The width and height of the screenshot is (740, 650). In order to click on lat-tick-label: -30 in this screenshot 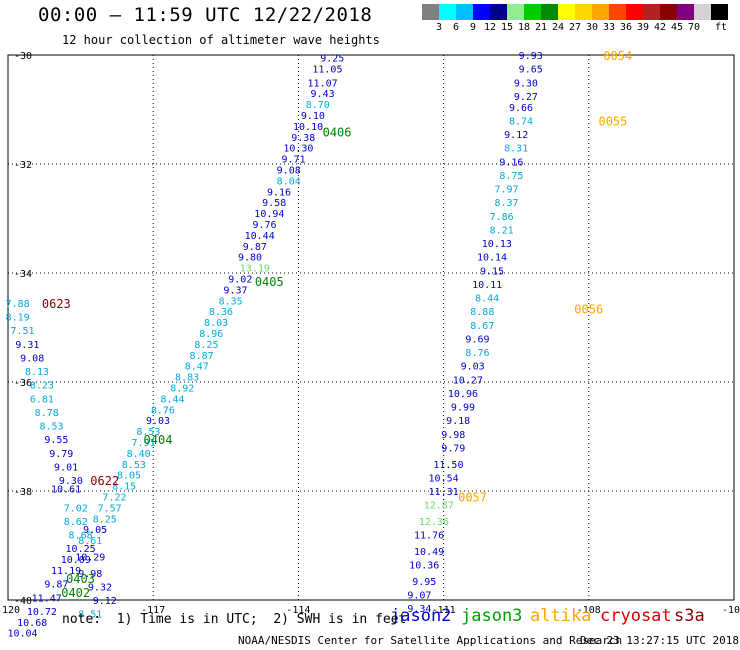, I will do `click(23, 56)`.